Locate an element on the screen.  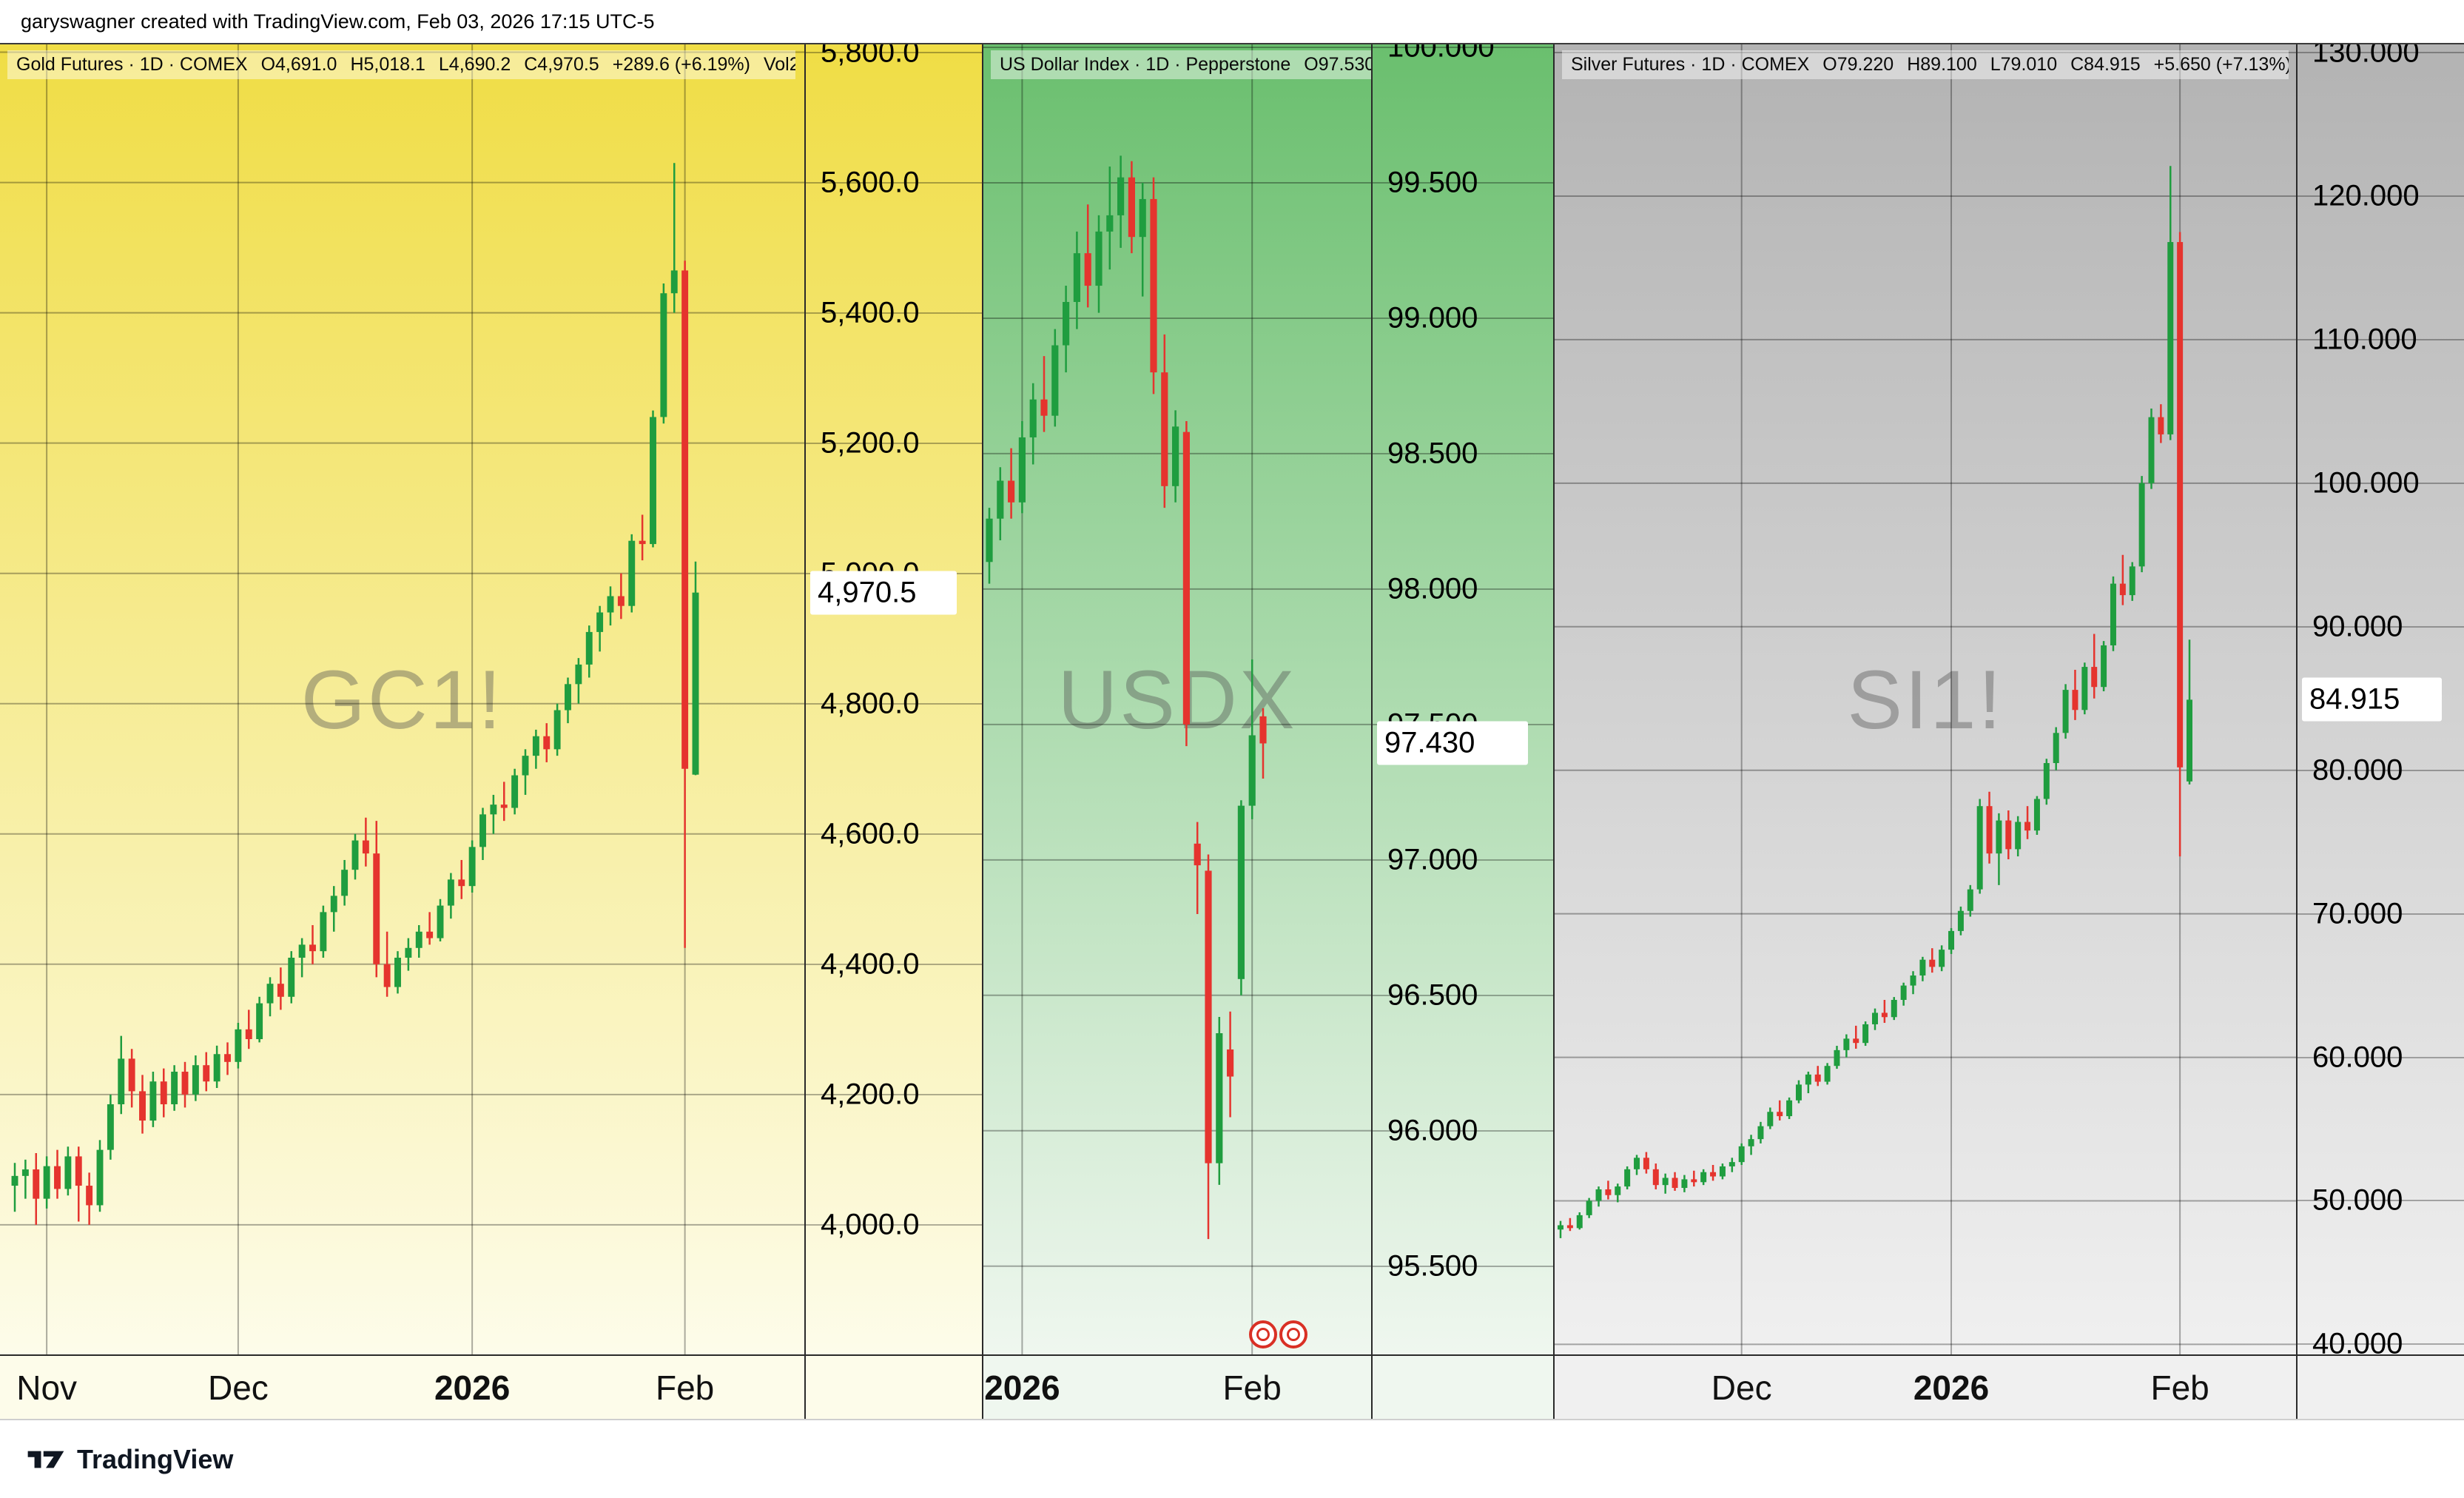
gold-symbol-title: Gold Futures · 1D · COMEX is located at coordinates (132, 64).